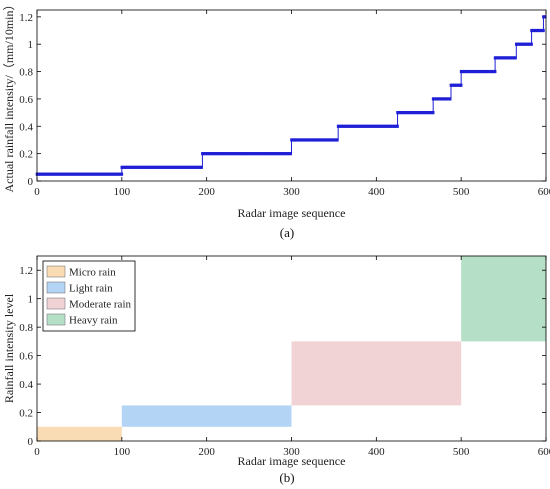 Image resolution: width=550 pixels, height=489 pixels. I want to click on chart-b-xtick-label: 0, so click(37, 452).